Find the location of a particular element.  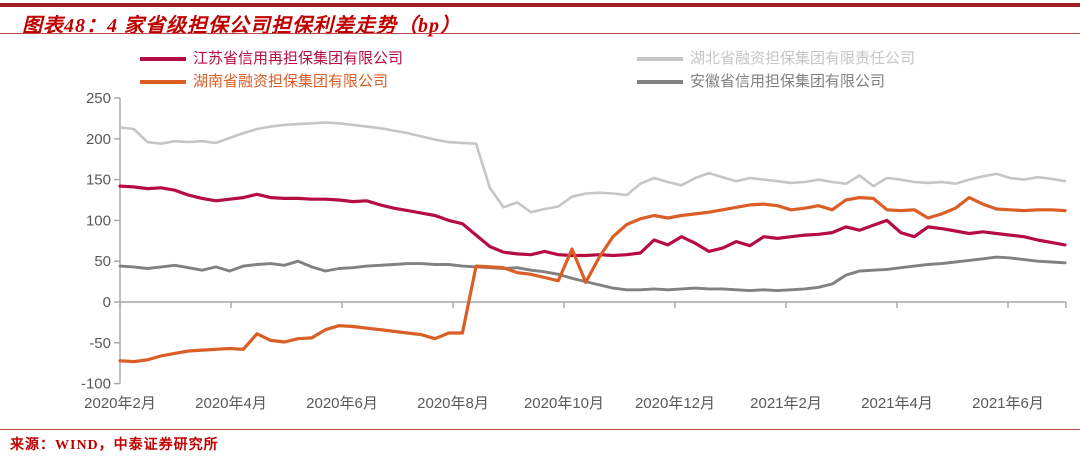

legend-label: 江苏省信用再担保集团有限公司 is located at coordinates (298, 59).